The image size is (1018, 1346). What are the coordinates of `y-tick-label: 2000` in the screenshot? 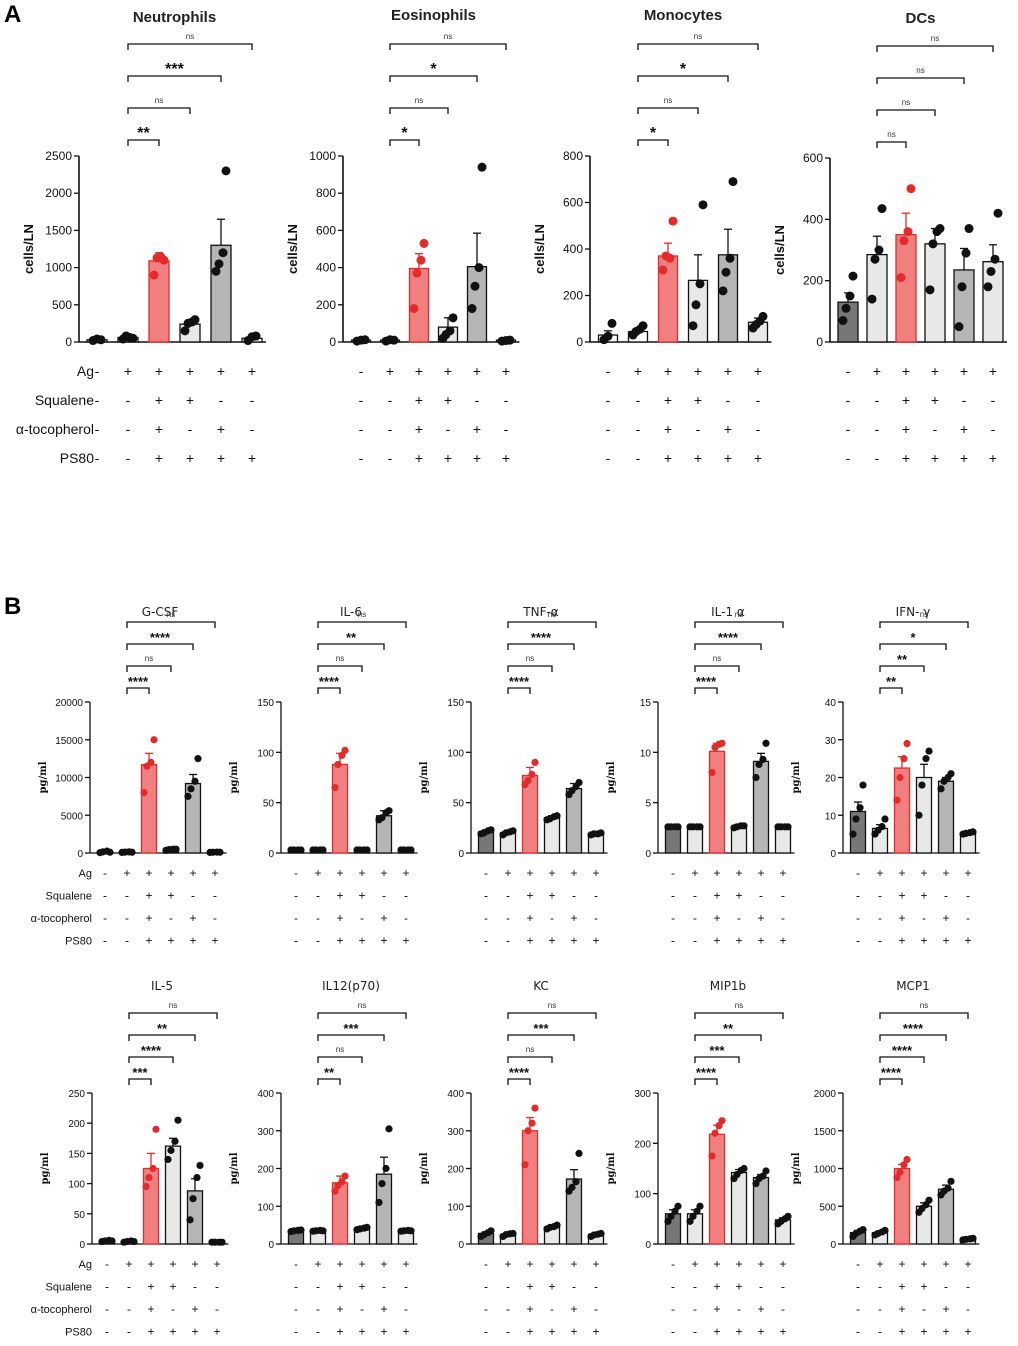 It's located at (58, 193).